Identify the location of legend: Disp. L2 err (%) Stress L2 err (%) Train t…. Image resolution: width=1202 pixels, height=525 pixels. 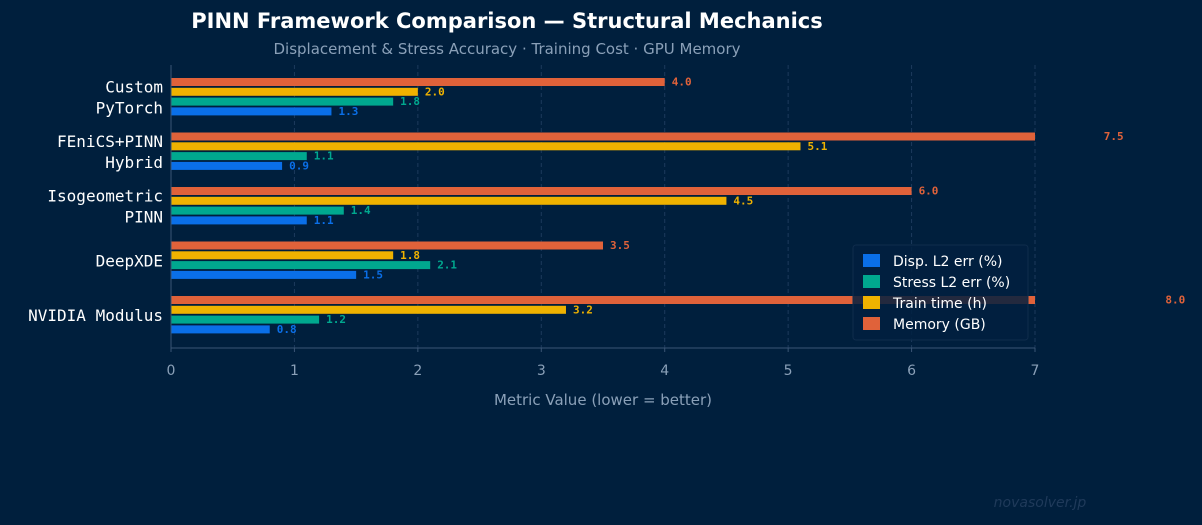
(940, 292).